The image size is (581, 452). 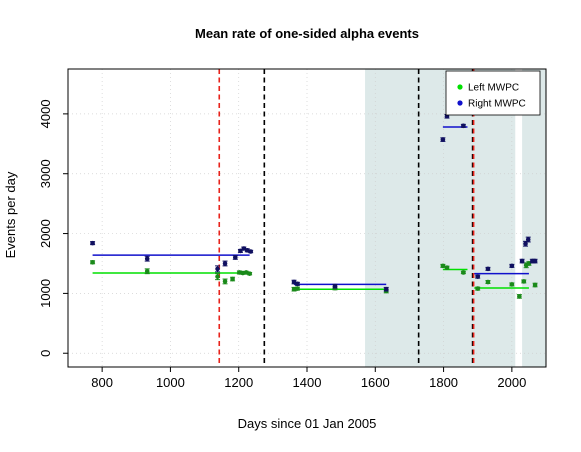 I want to click on legend: Left MWPC Right MWPC, so click(x=493, y=93).